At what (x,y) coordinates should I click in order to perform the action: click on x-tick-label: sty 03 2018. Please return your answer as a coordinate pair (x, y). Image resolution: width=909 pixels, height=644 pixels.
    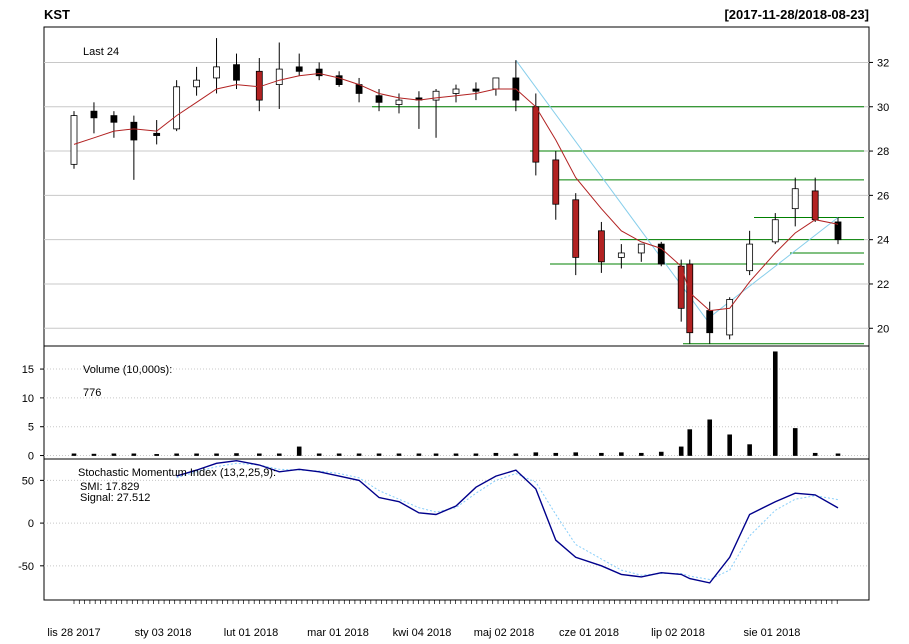
    Looking at the image, I should click on (163, 633).